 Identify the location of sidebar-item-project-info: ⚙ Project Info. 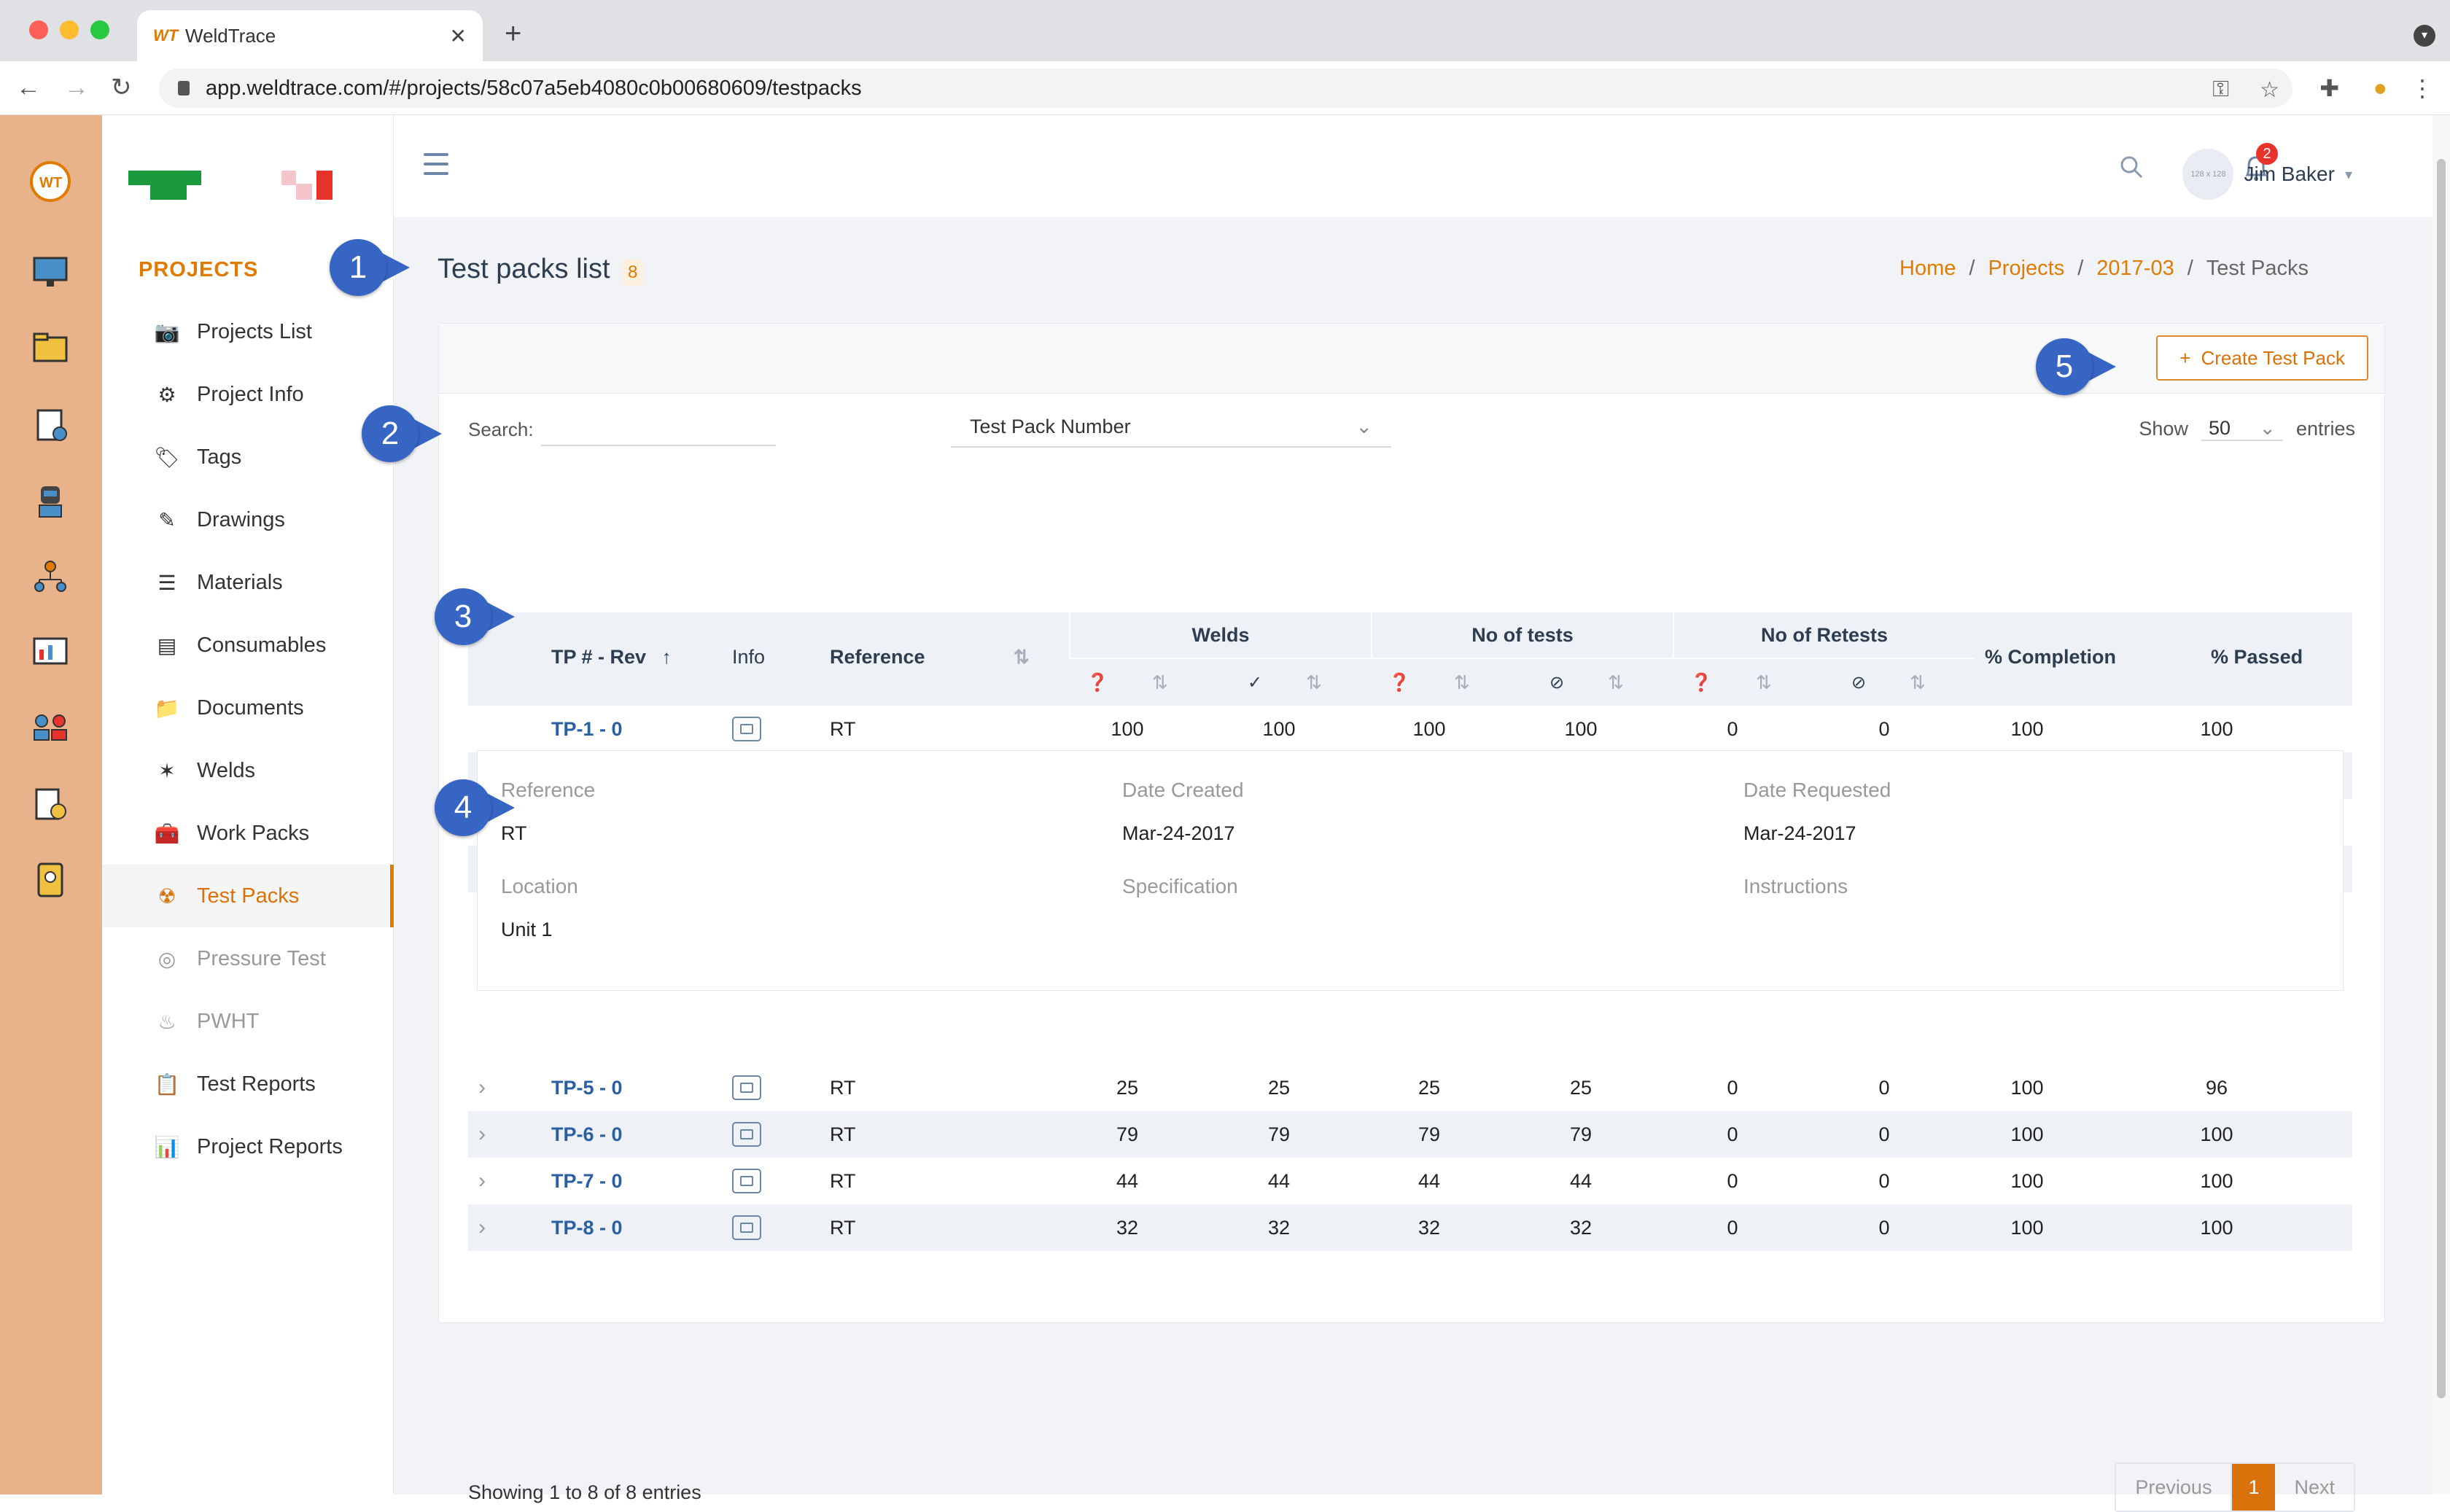
(248, 394).